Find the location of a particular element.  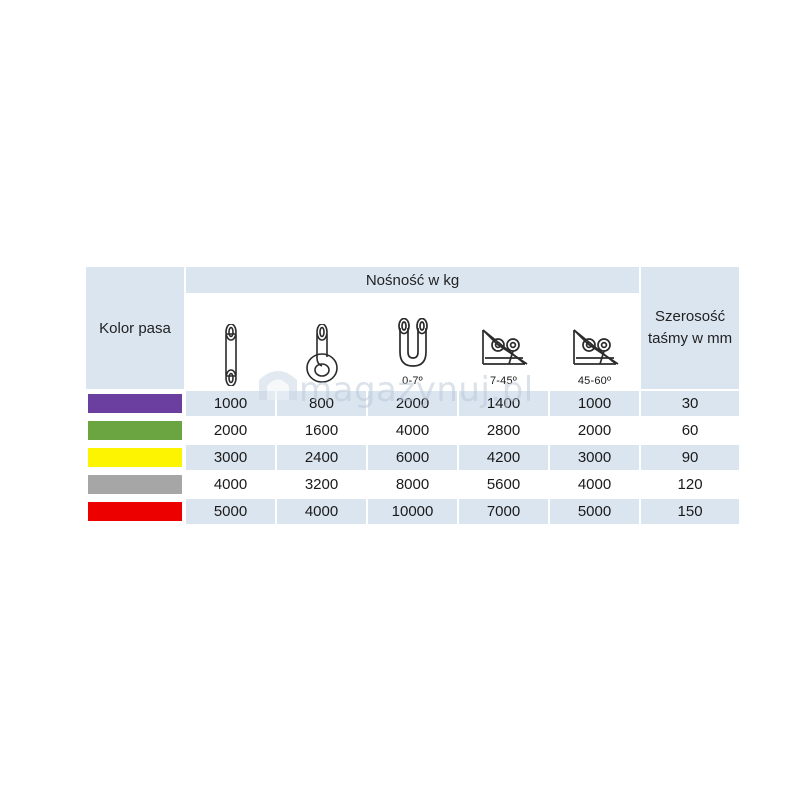

header-cell-two-leg-sling-7-45: 7-45º is located at coordinates (503, 342).